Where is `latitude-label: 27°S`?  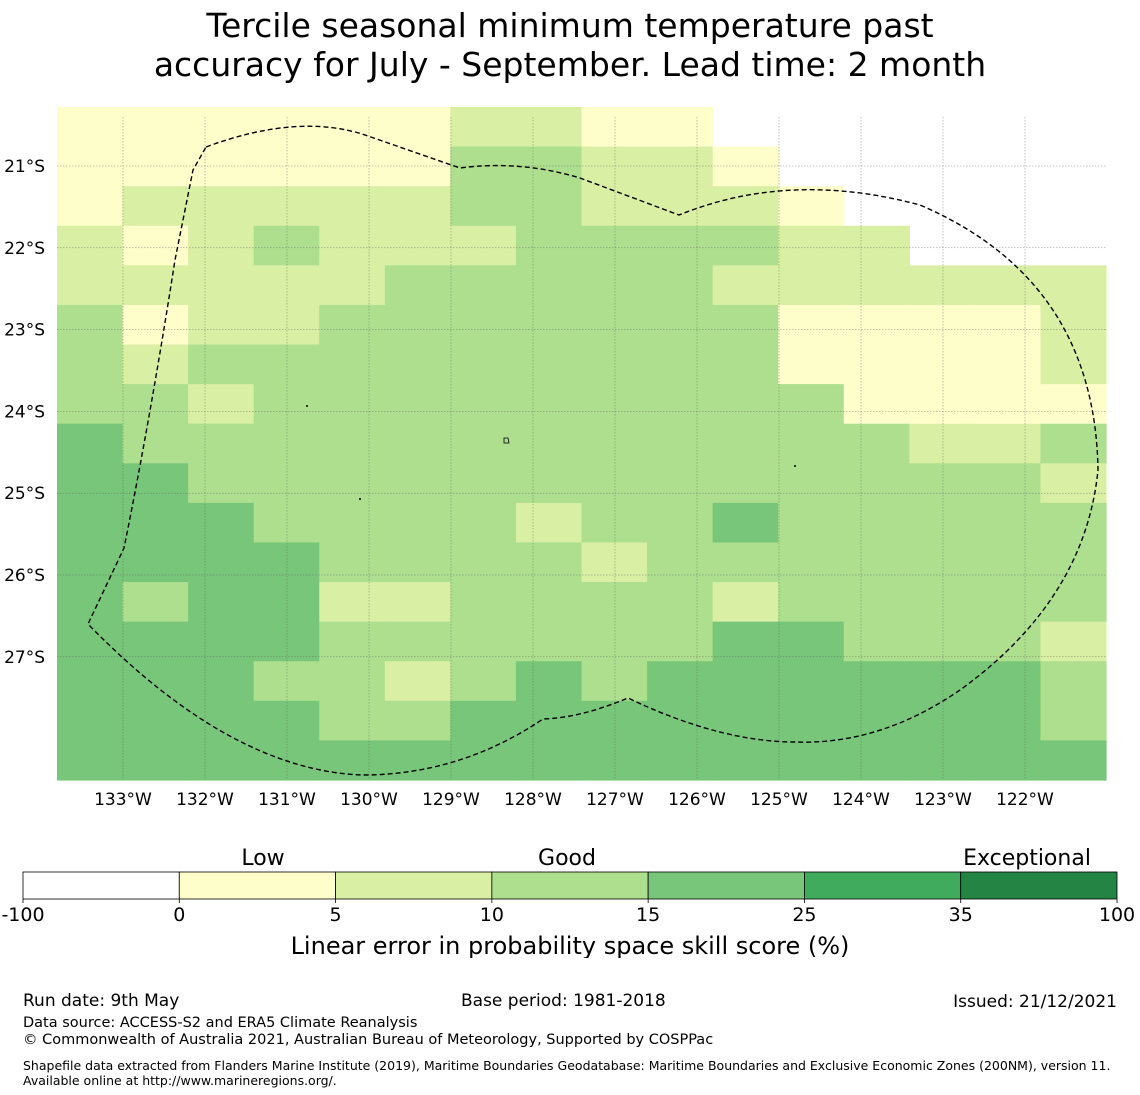
latitude-label: 27°S is located at coordinates (24, 658).